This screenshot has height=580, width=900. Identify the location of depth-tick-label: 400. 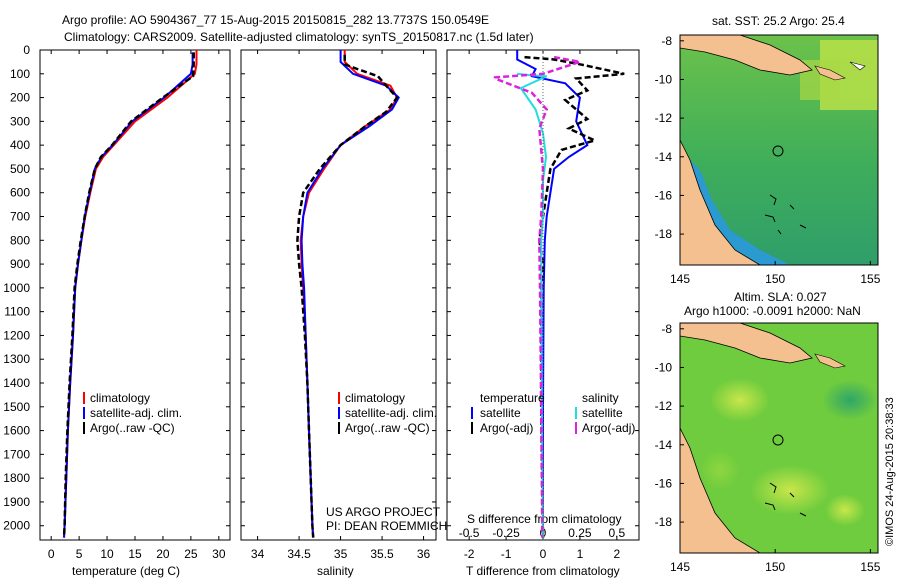
(20, 145).